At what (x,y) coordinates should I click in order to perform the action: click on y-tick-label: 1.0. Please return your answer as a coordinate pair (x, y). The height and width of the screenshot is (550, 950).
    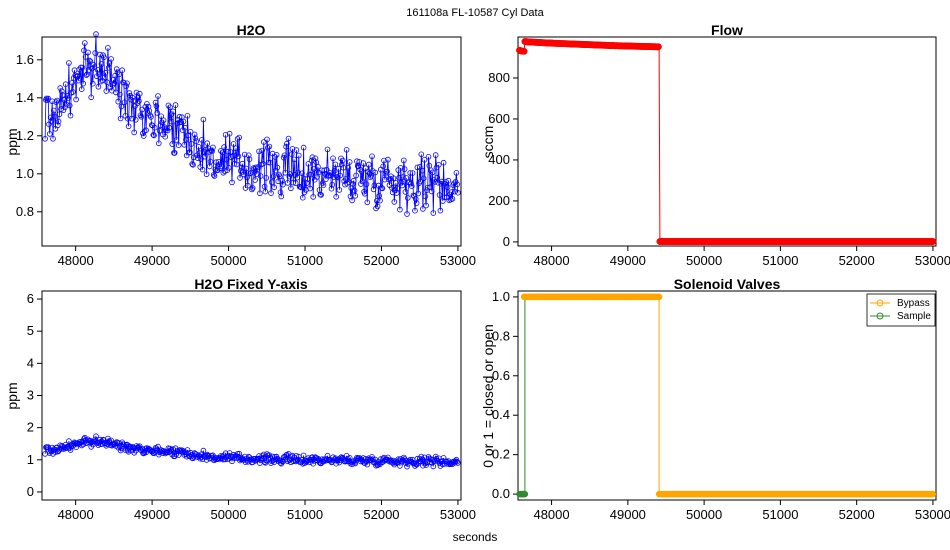
    Looking at the image, I should click on (501, 296).